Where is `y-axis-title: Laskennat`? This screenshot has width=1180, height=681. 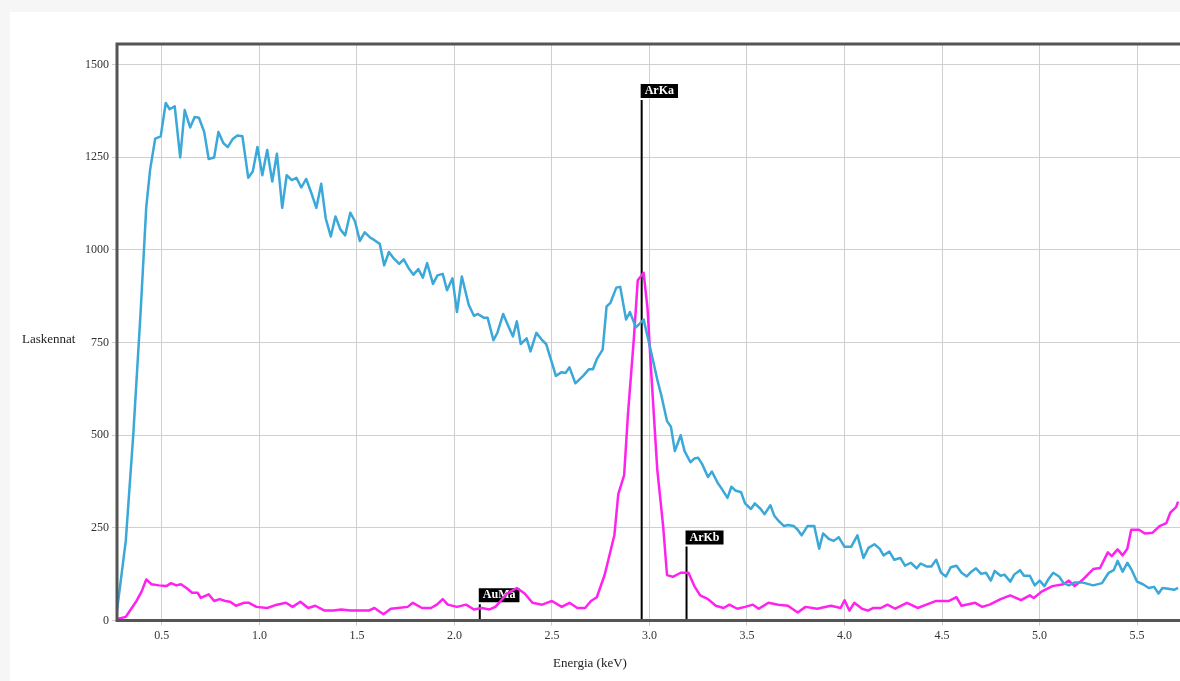 y-axis-title: Laskennat is located at coordinates (49, 339).